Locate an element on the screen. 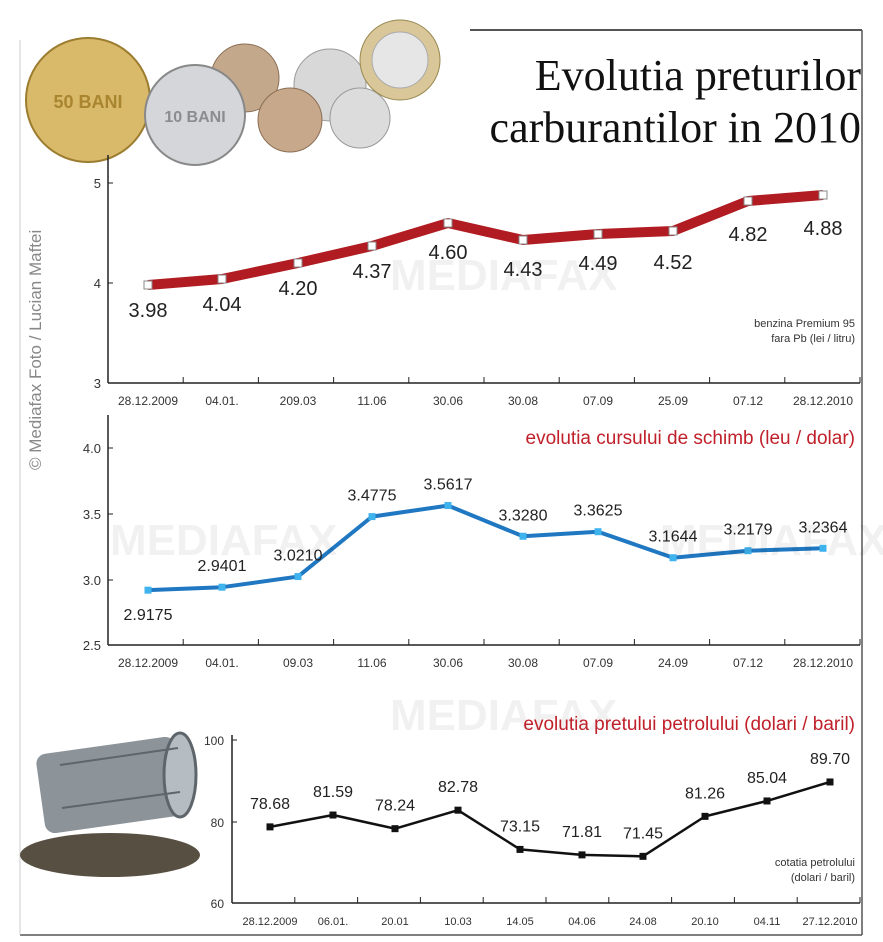 This screenshot has height=942, width=883. data-label: 4.20 is located at coordinates (298, 289).